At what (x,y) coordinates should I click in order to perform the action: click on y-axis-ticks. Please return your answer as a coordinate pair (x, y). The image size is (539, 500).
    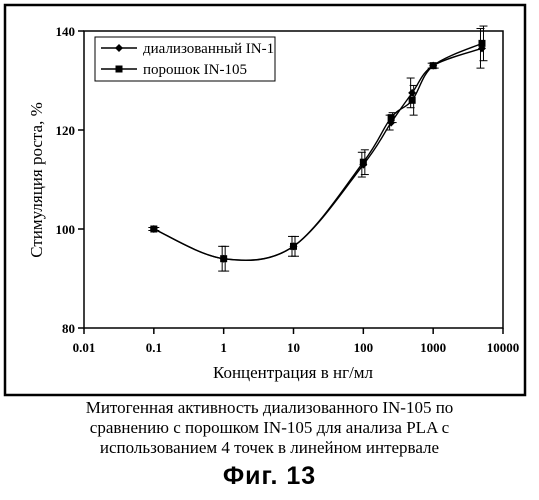
    Looking at the image, I should click on (81, 179).